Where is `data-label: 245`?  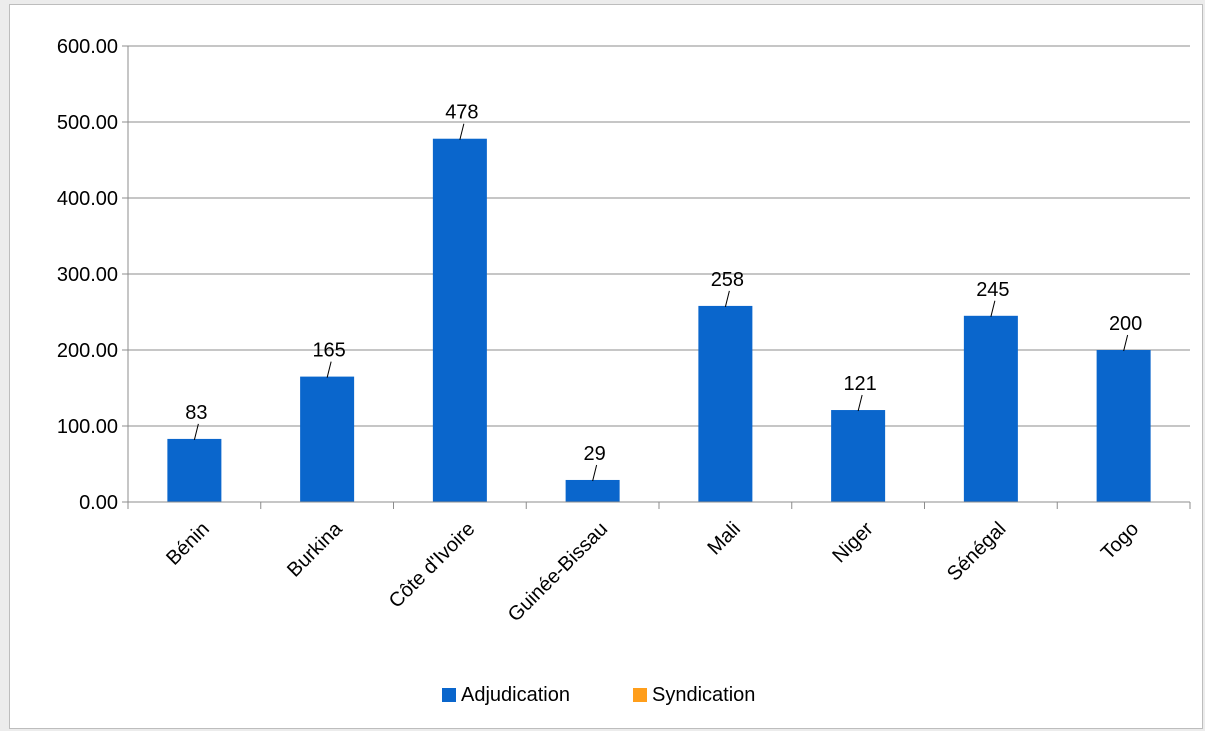
data-label: 245 is located at coordinates (992, 290).